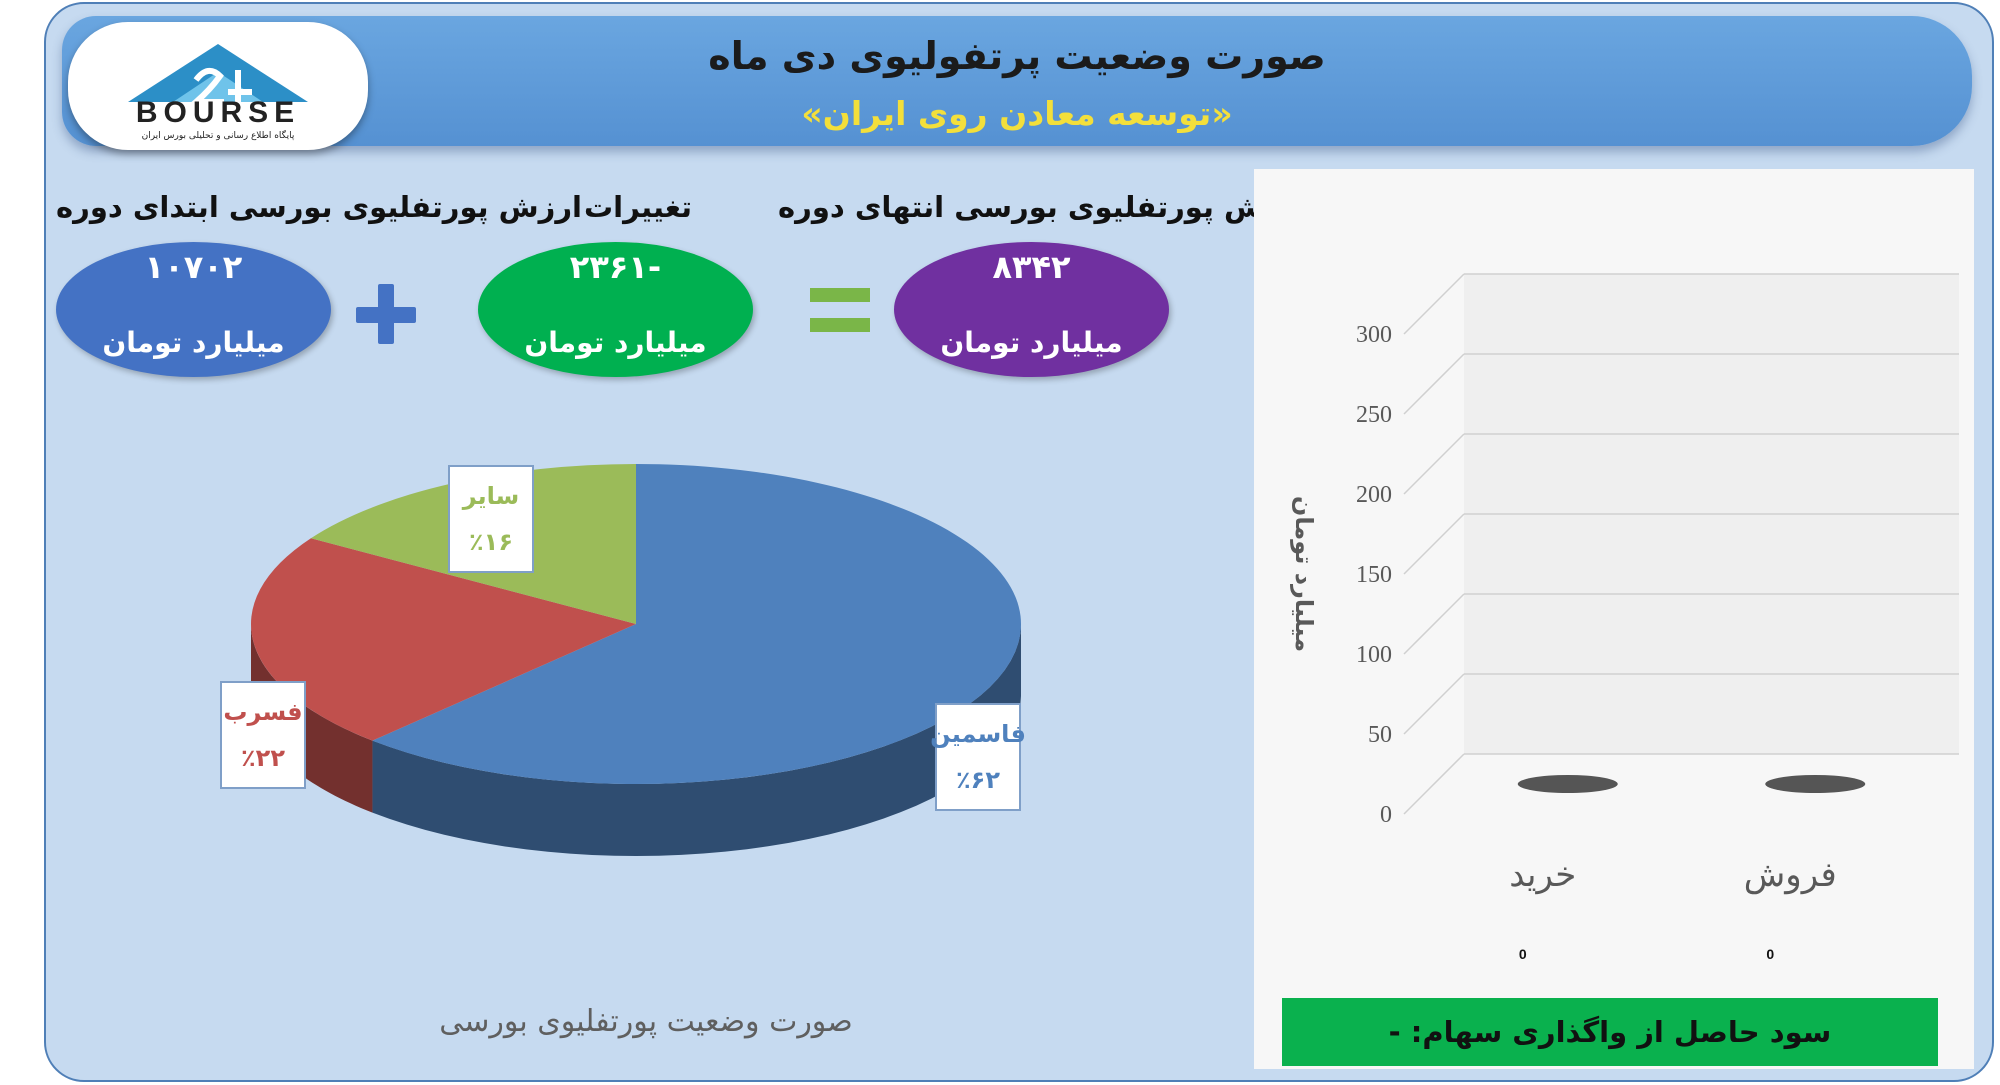 The image size is (2000, 1085). I want to click on pie-label-فسرب: فسرب ٪۲۲, so click(263, 735).